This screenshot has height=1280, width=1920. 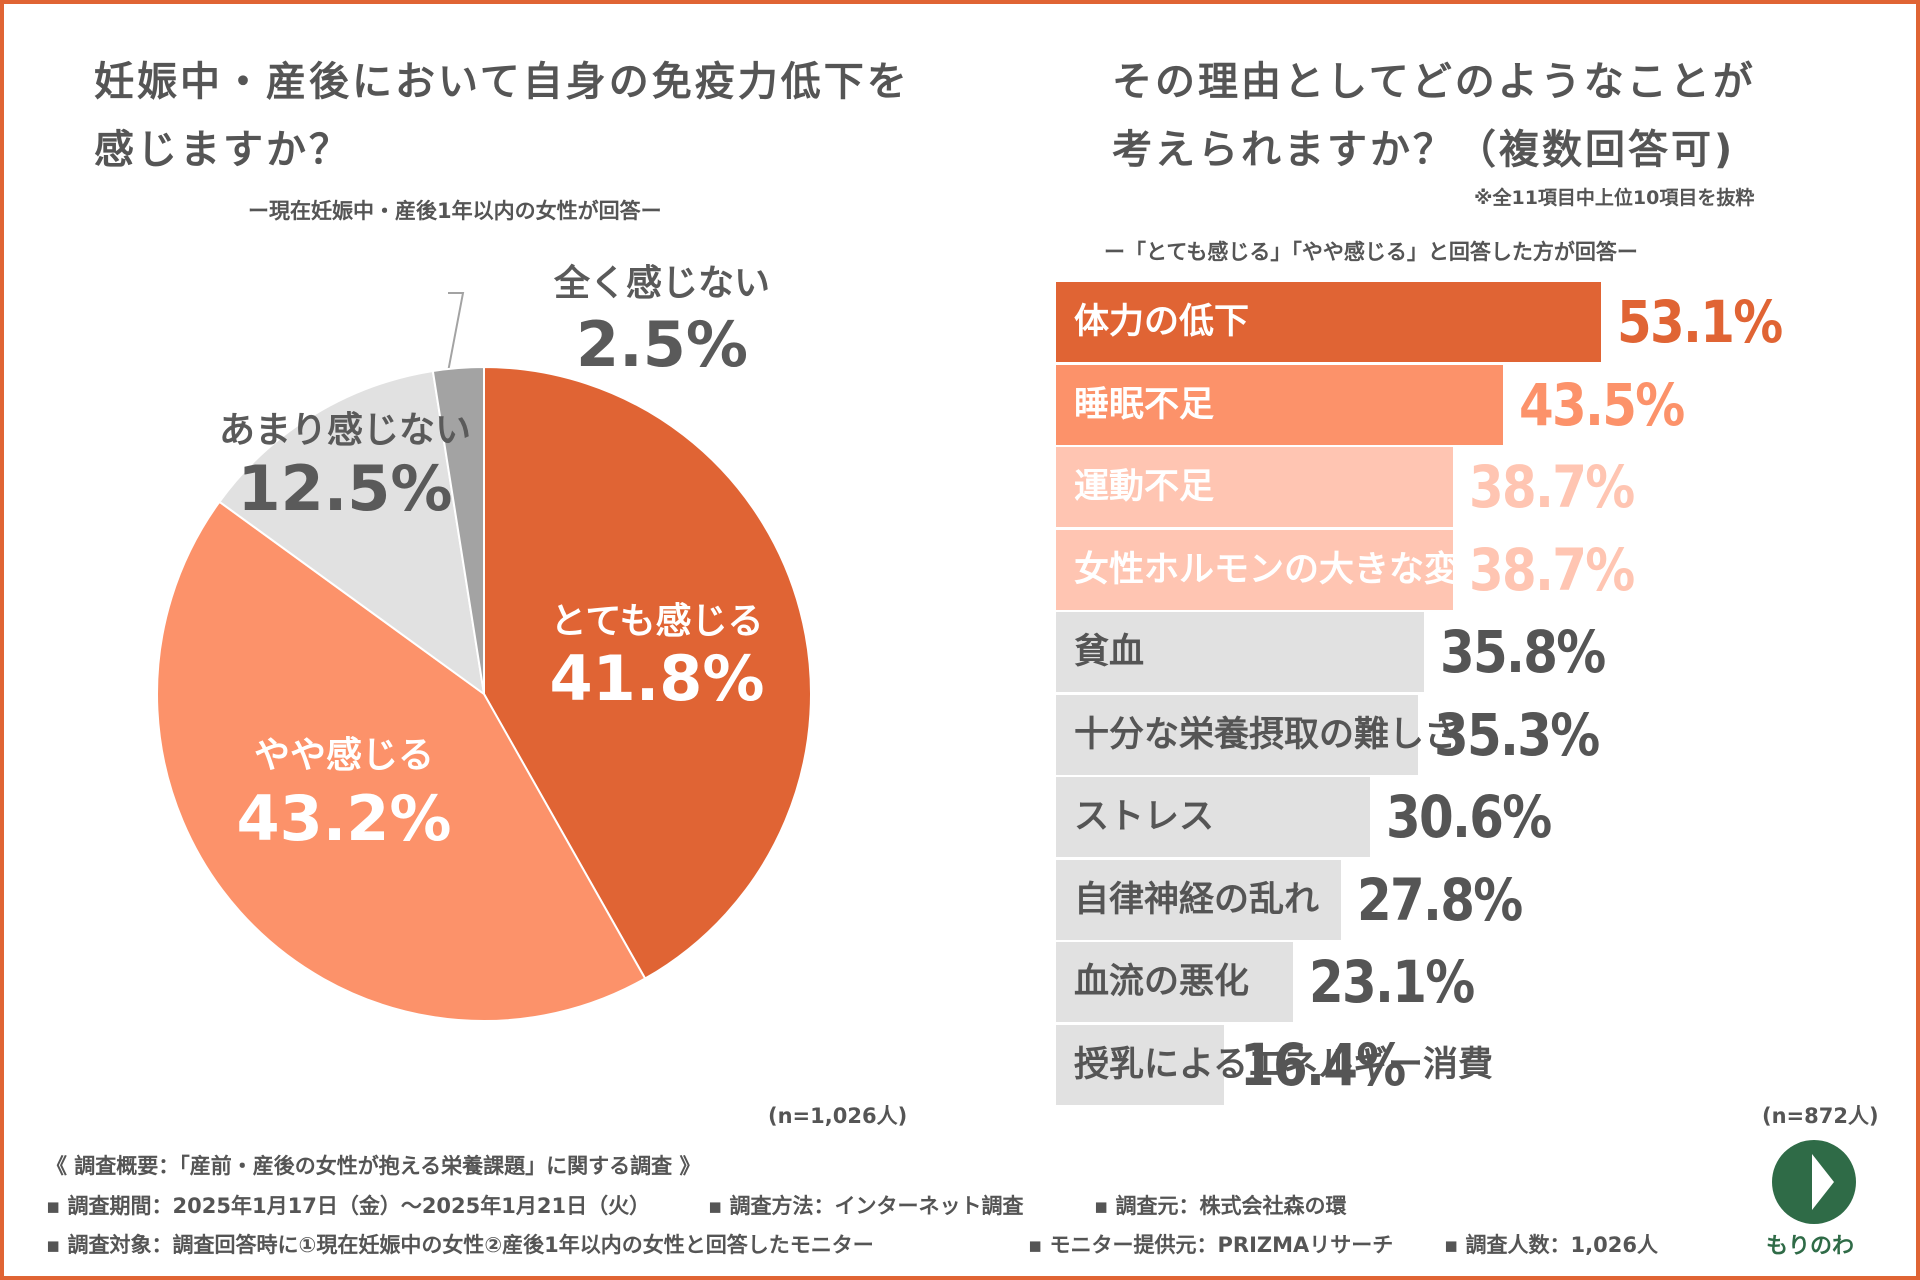 I want to click on bar-row: 体力の低下 53.1%, so click(x=1476, y=322).